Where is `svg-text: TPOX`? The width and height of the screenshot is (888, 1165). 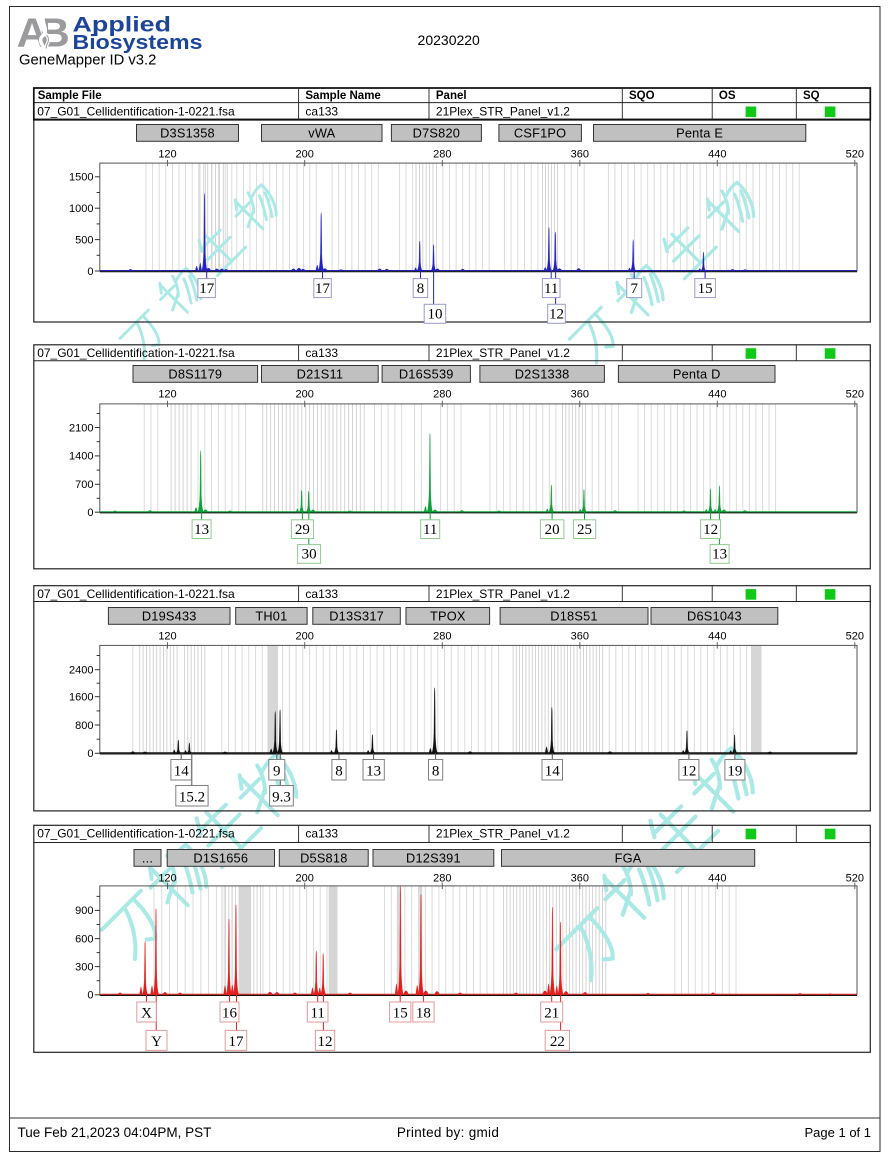 svg-text: TPOX is located at coordinates (448, 616).